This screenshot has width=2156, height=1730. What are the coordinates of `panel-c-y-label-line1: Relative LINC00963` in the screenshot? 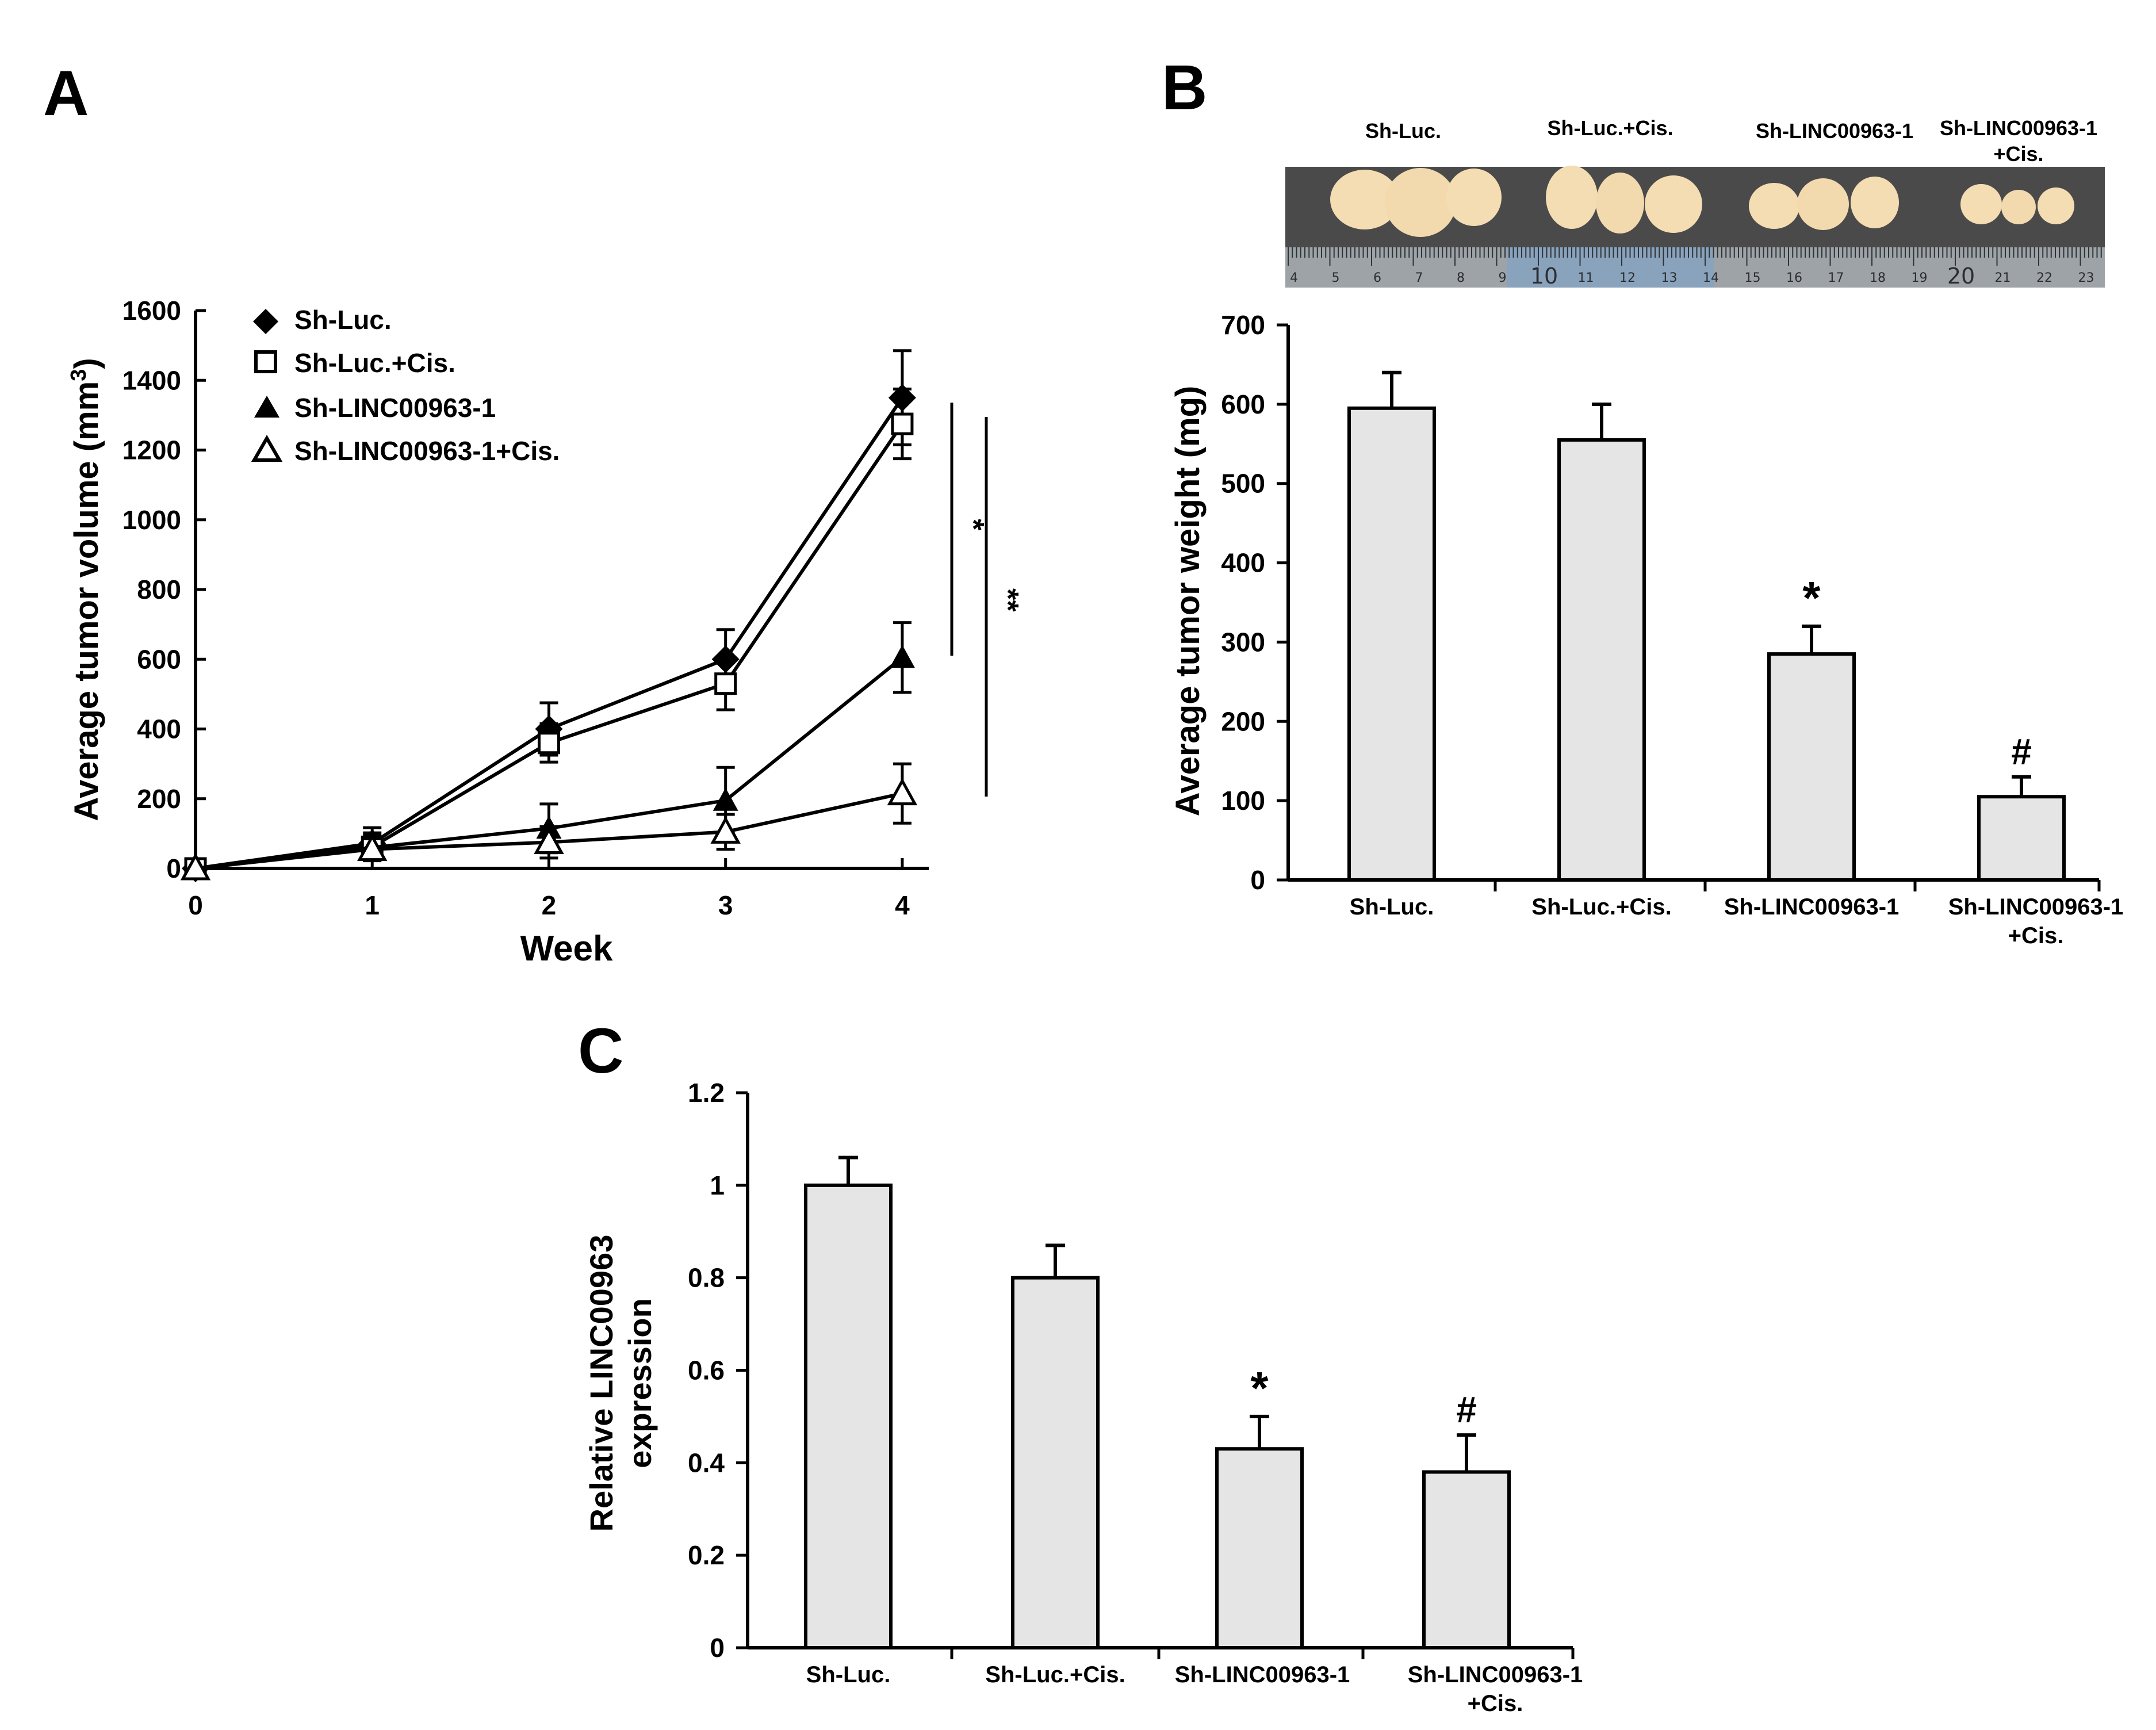 It's located at (601, 1384).